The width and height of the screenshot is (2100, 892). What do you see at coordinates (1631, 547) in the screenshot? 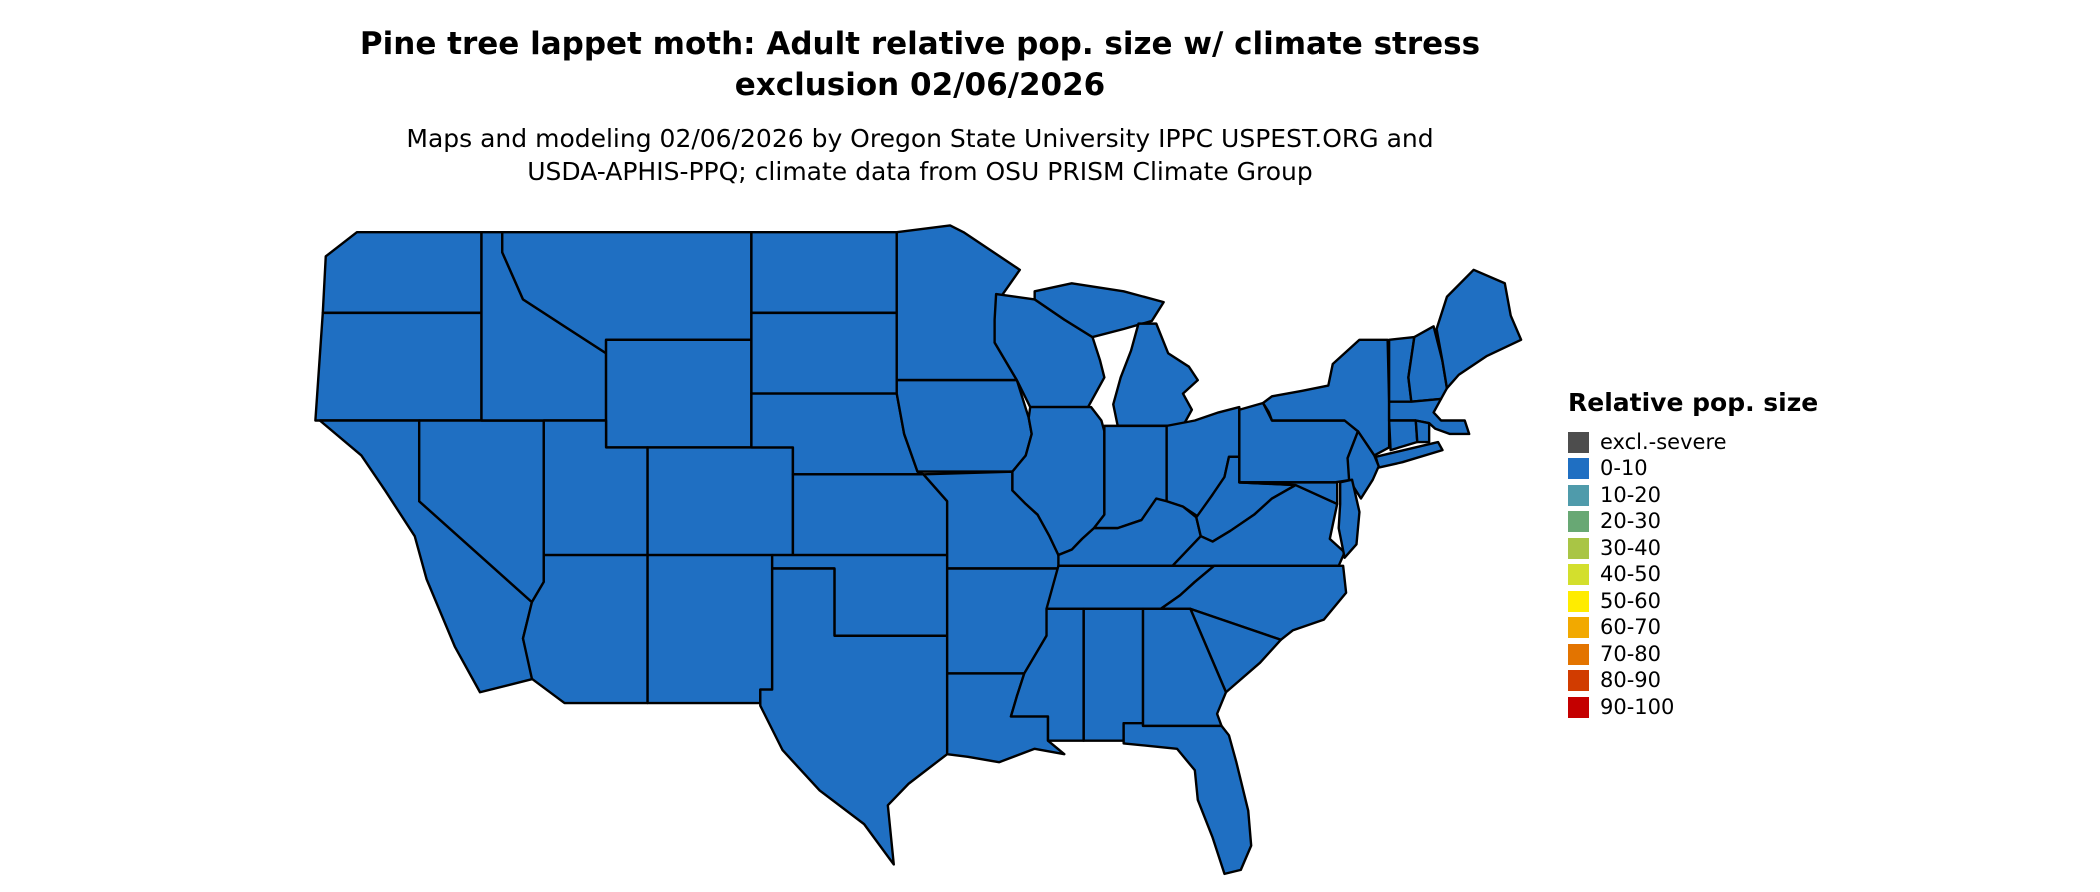
I see `legend-item-label: 30-40` at bounding box center [1631, 547].